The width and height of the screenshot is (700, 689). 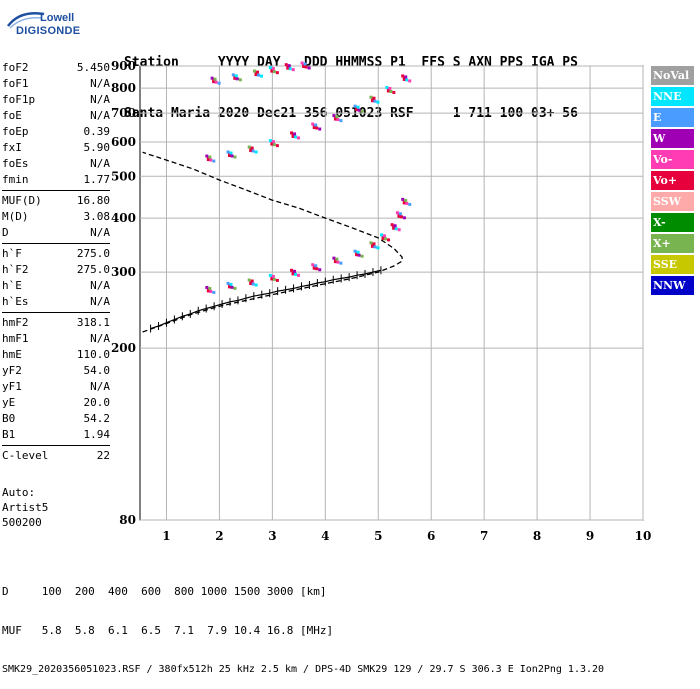 What do you see at coordinates (56, 387) in the screenshot?
I see `param-row: yF1 N/A` at bounding box center [56, 387].